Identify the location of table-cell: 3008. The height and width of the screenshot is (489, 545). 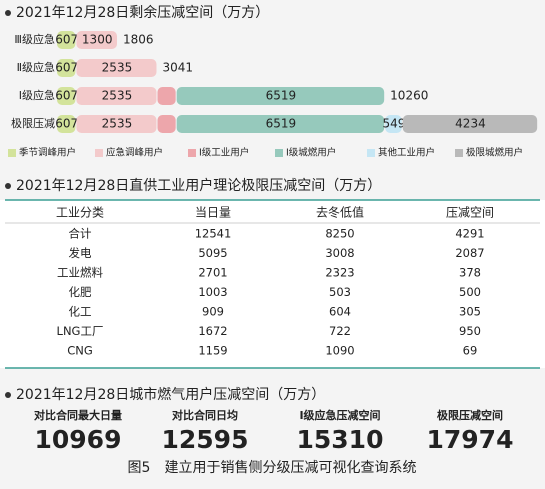
(339, 253).